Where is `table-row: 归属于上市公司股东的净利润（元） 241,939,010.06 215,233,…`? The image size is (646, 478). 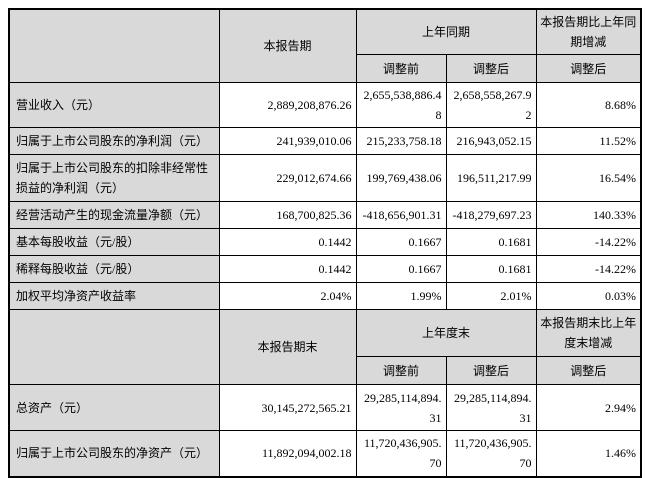
table-row: 归属于上市公司股东的净利润（元） 241,939,010.06 215,233,… is located at coordinates (325, 141).